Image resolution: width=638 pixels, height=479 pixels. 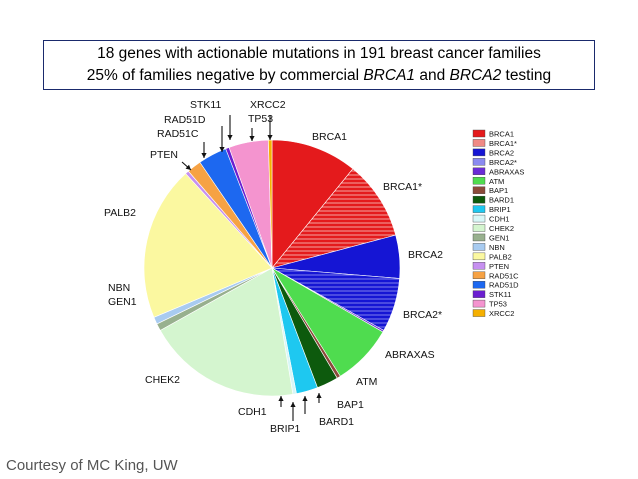 I want to click on slice-label-brca1-star: BRCA1*, so click(x=402, y=187).